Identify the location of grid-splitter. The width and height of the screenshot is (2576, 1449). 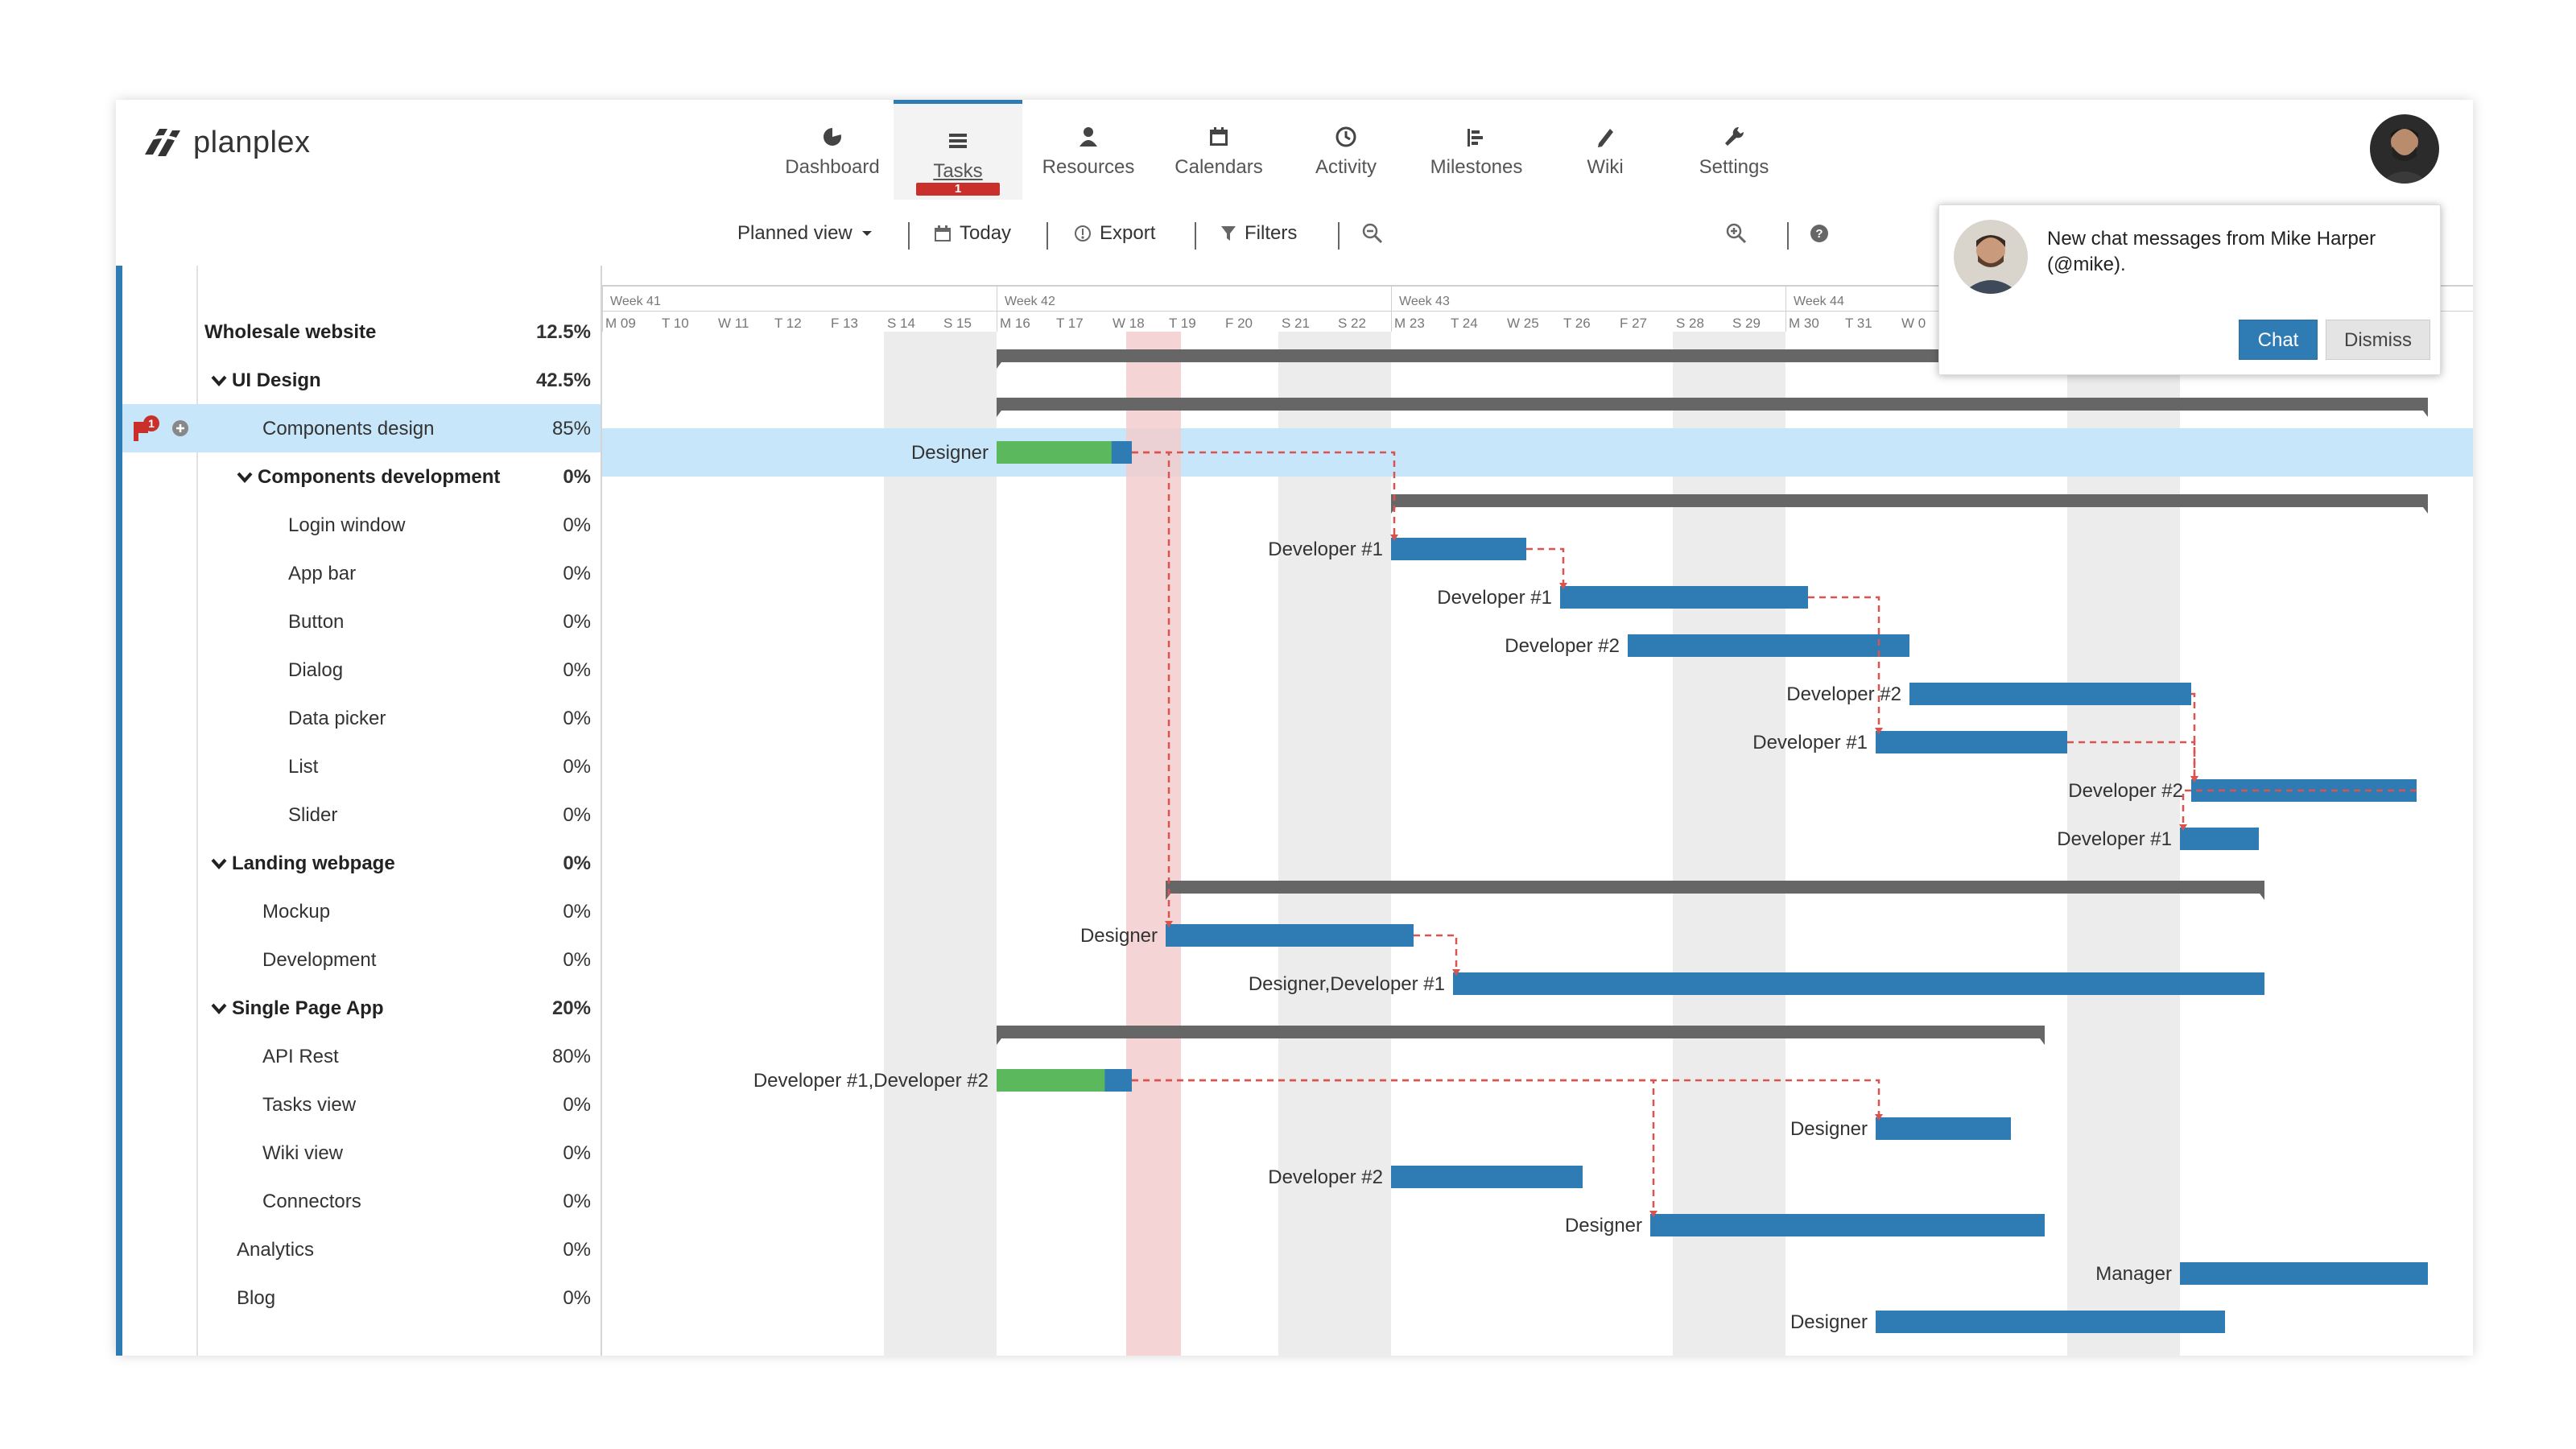
(601, 811).